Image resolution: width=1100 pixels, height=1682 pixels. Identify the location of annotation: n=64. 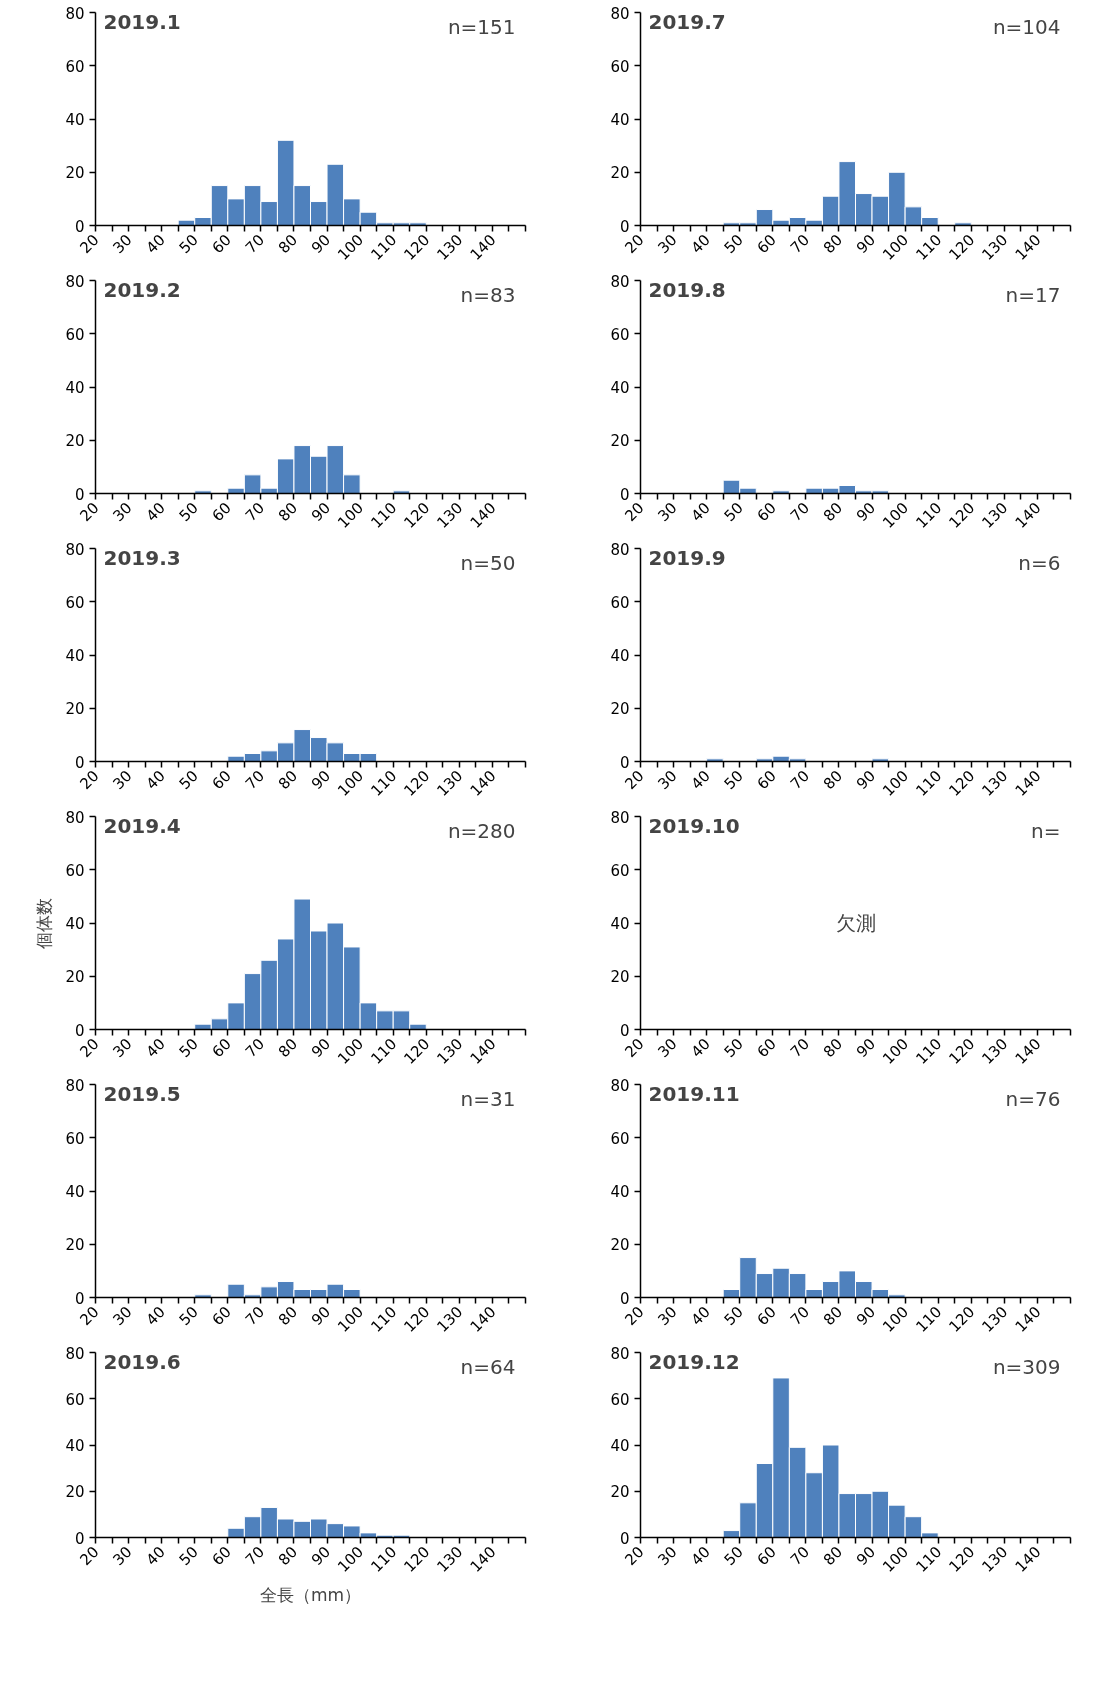
(488, 1366).